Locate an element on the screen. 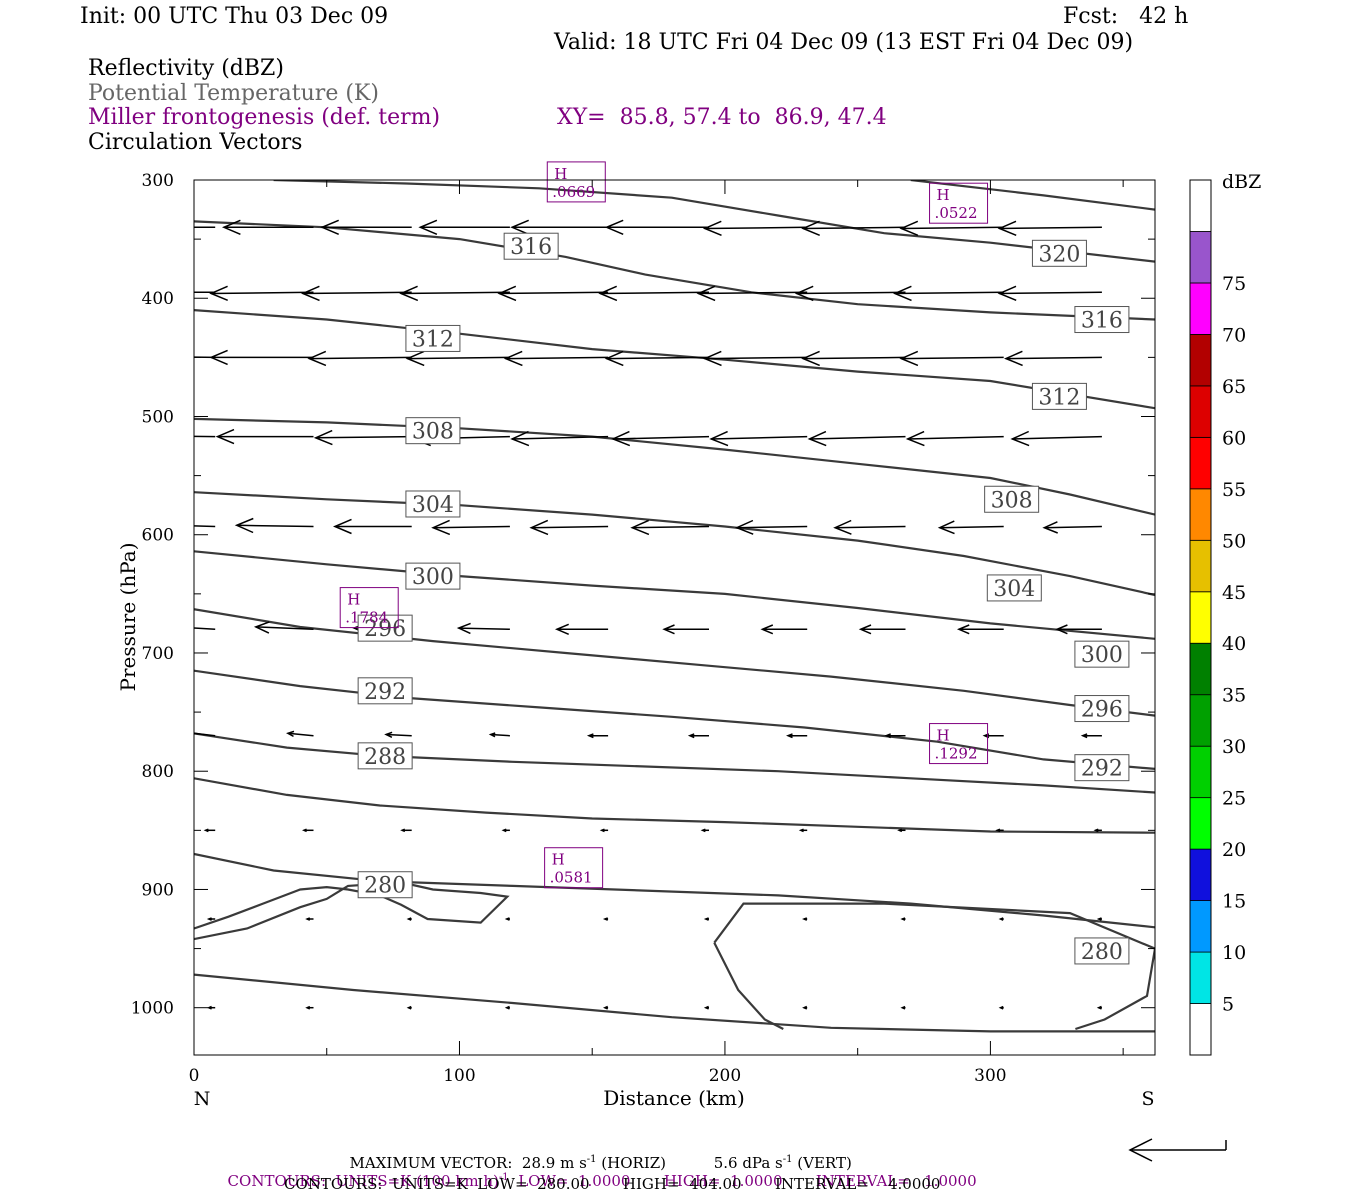 This screenshot has width=1350, height=1200. contour-label-304: 304 is located at coordinates (433, 504).